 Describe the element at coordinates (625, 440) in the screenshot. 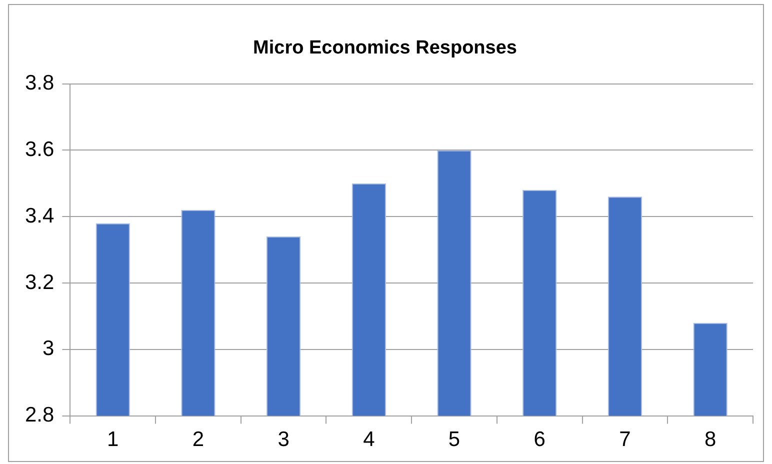

I see `x-tick-label: 7` at that location.